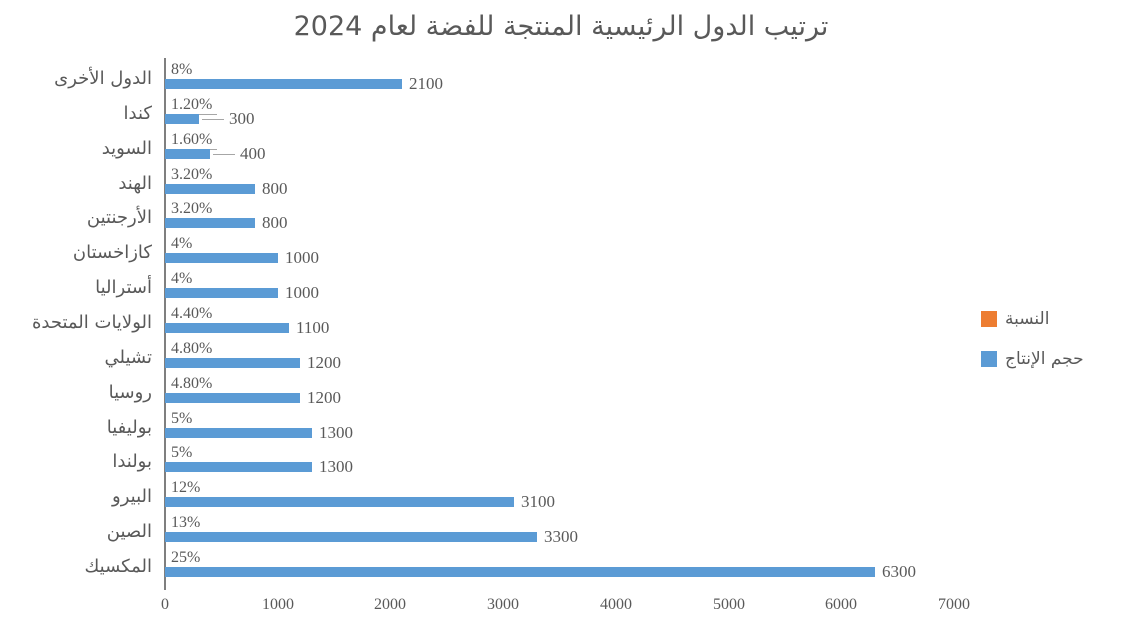  Describe the element at coordinates (191, 140) in the screenshot. I see `percent-data-label: 1.60%` at that location.